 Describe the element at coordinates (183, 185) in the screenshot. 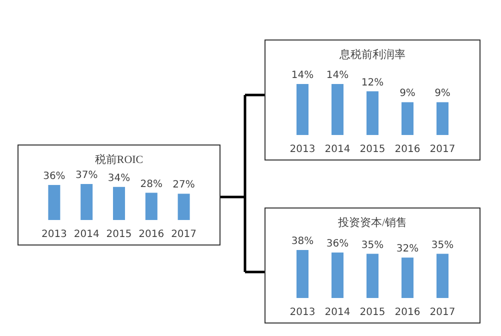

I see `data-label: 27%` at that location.